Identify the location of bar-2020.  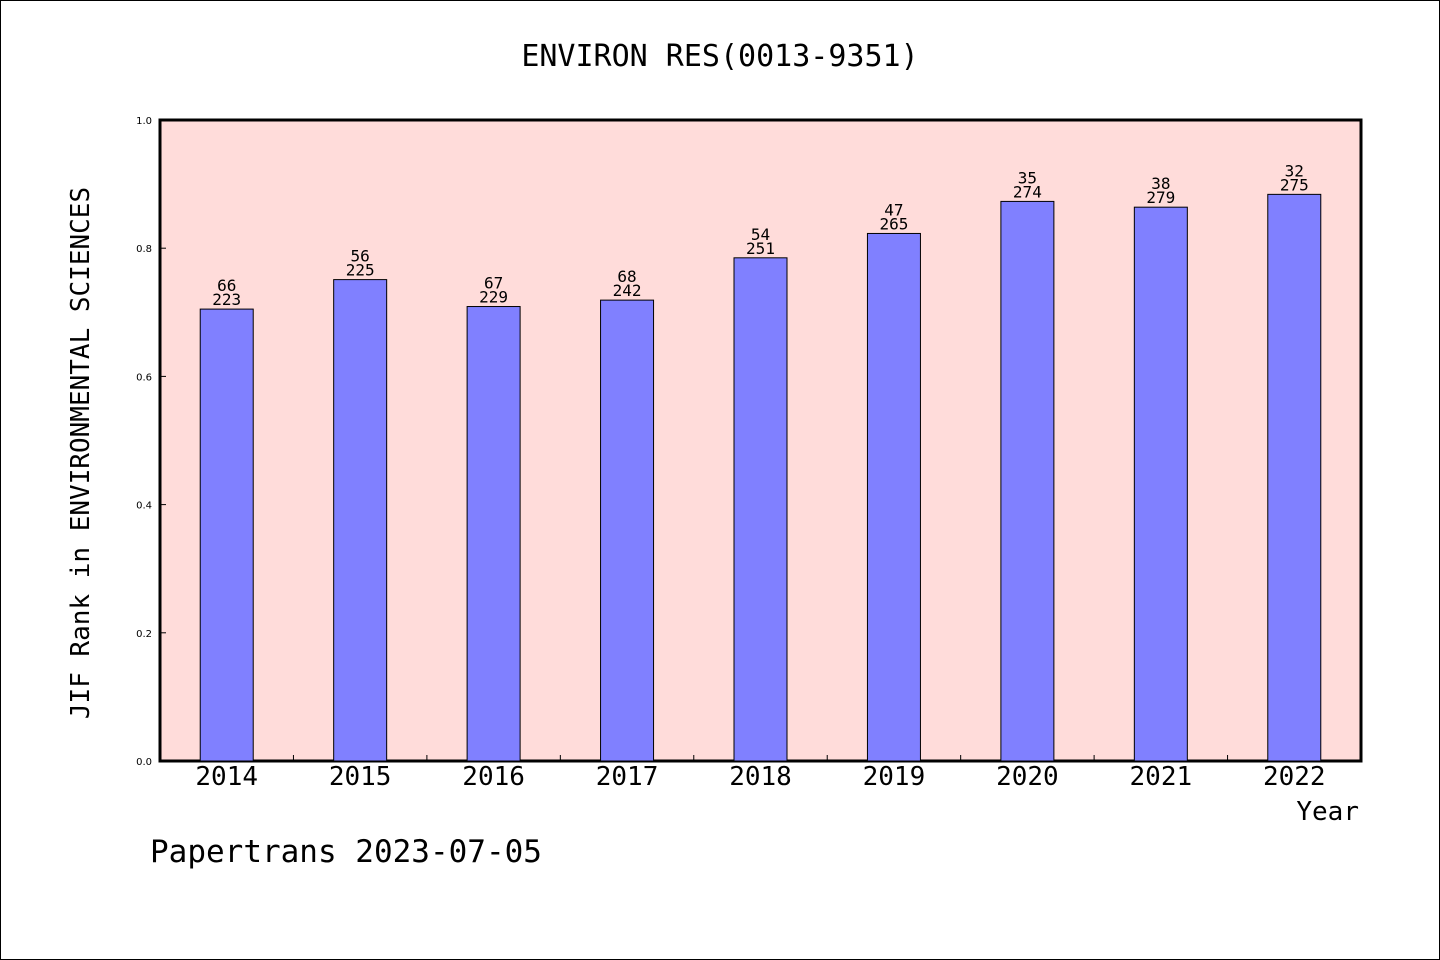
(1027, 481).